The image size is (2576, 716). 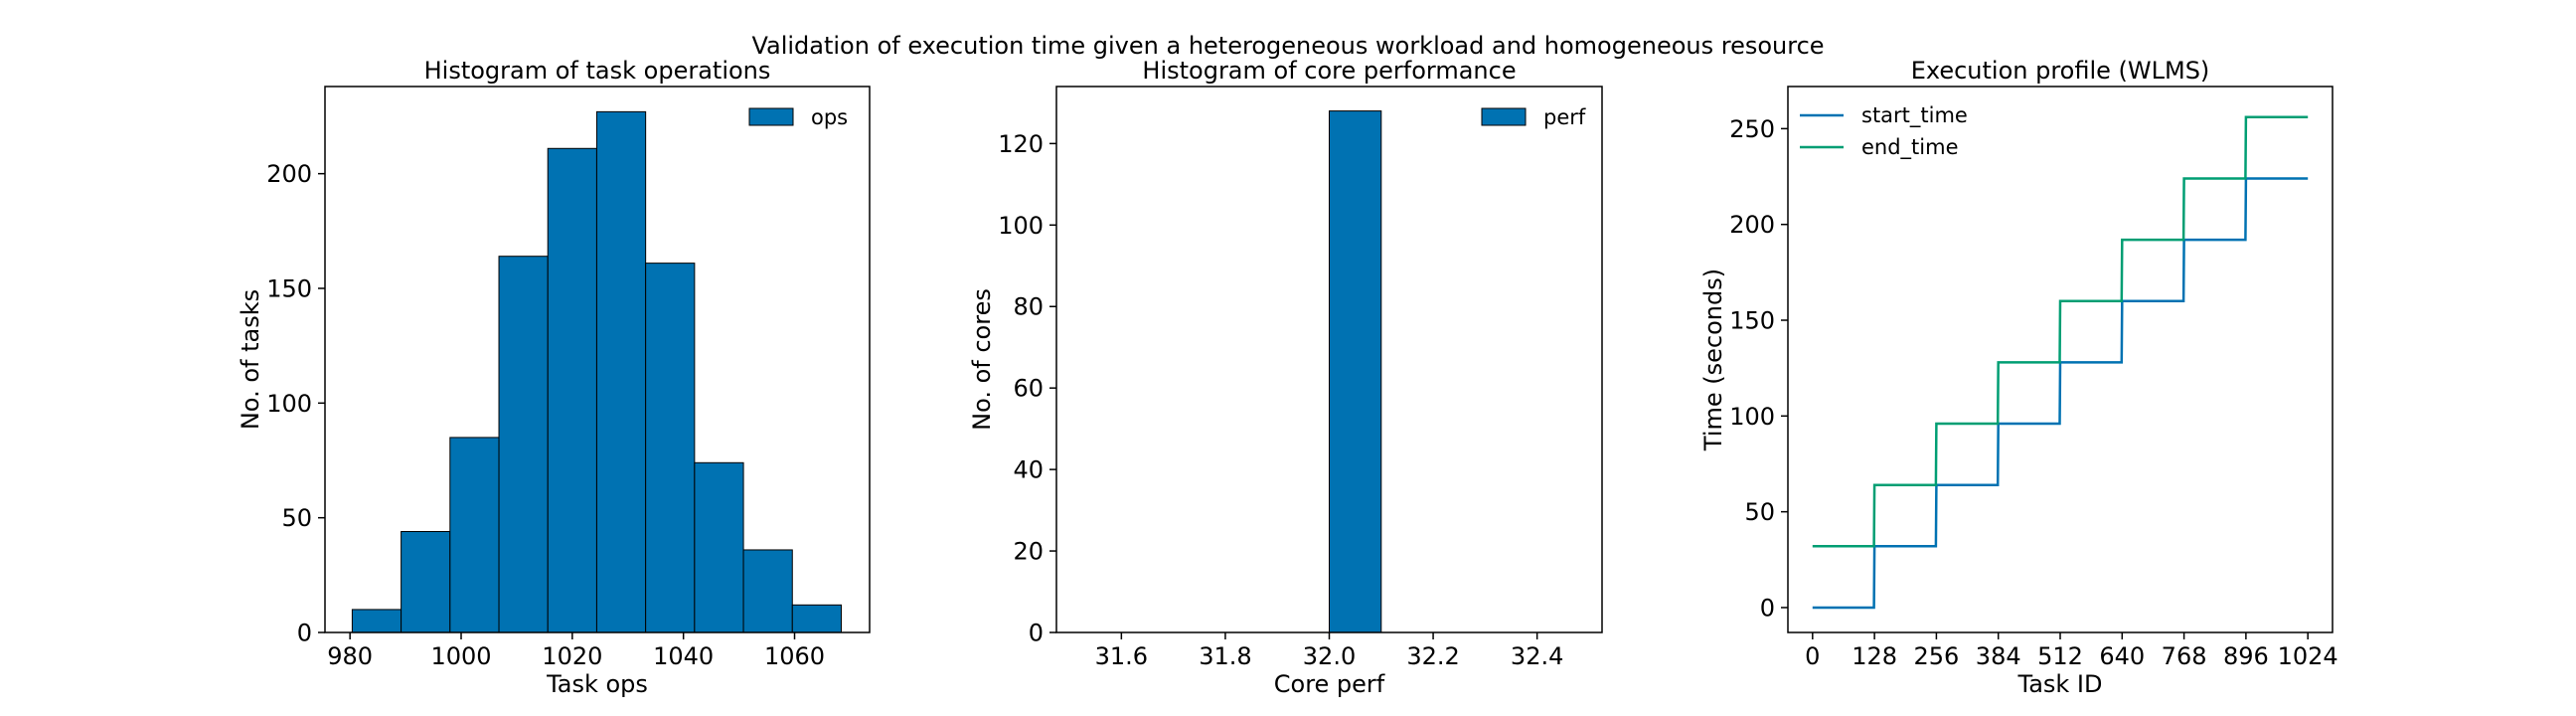 What do you see at coordinates (829, 117) in the screenshot?
I see `legend-label: ops` at bounding box center [829, 117].